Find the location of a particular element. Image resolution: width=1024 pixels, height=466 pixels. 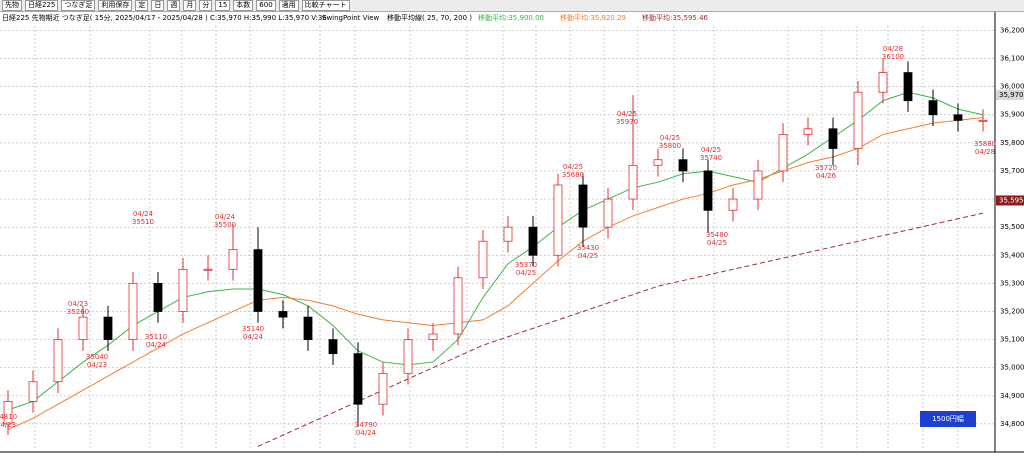

swing-price: 35370 is located at coordinates (526, 265).